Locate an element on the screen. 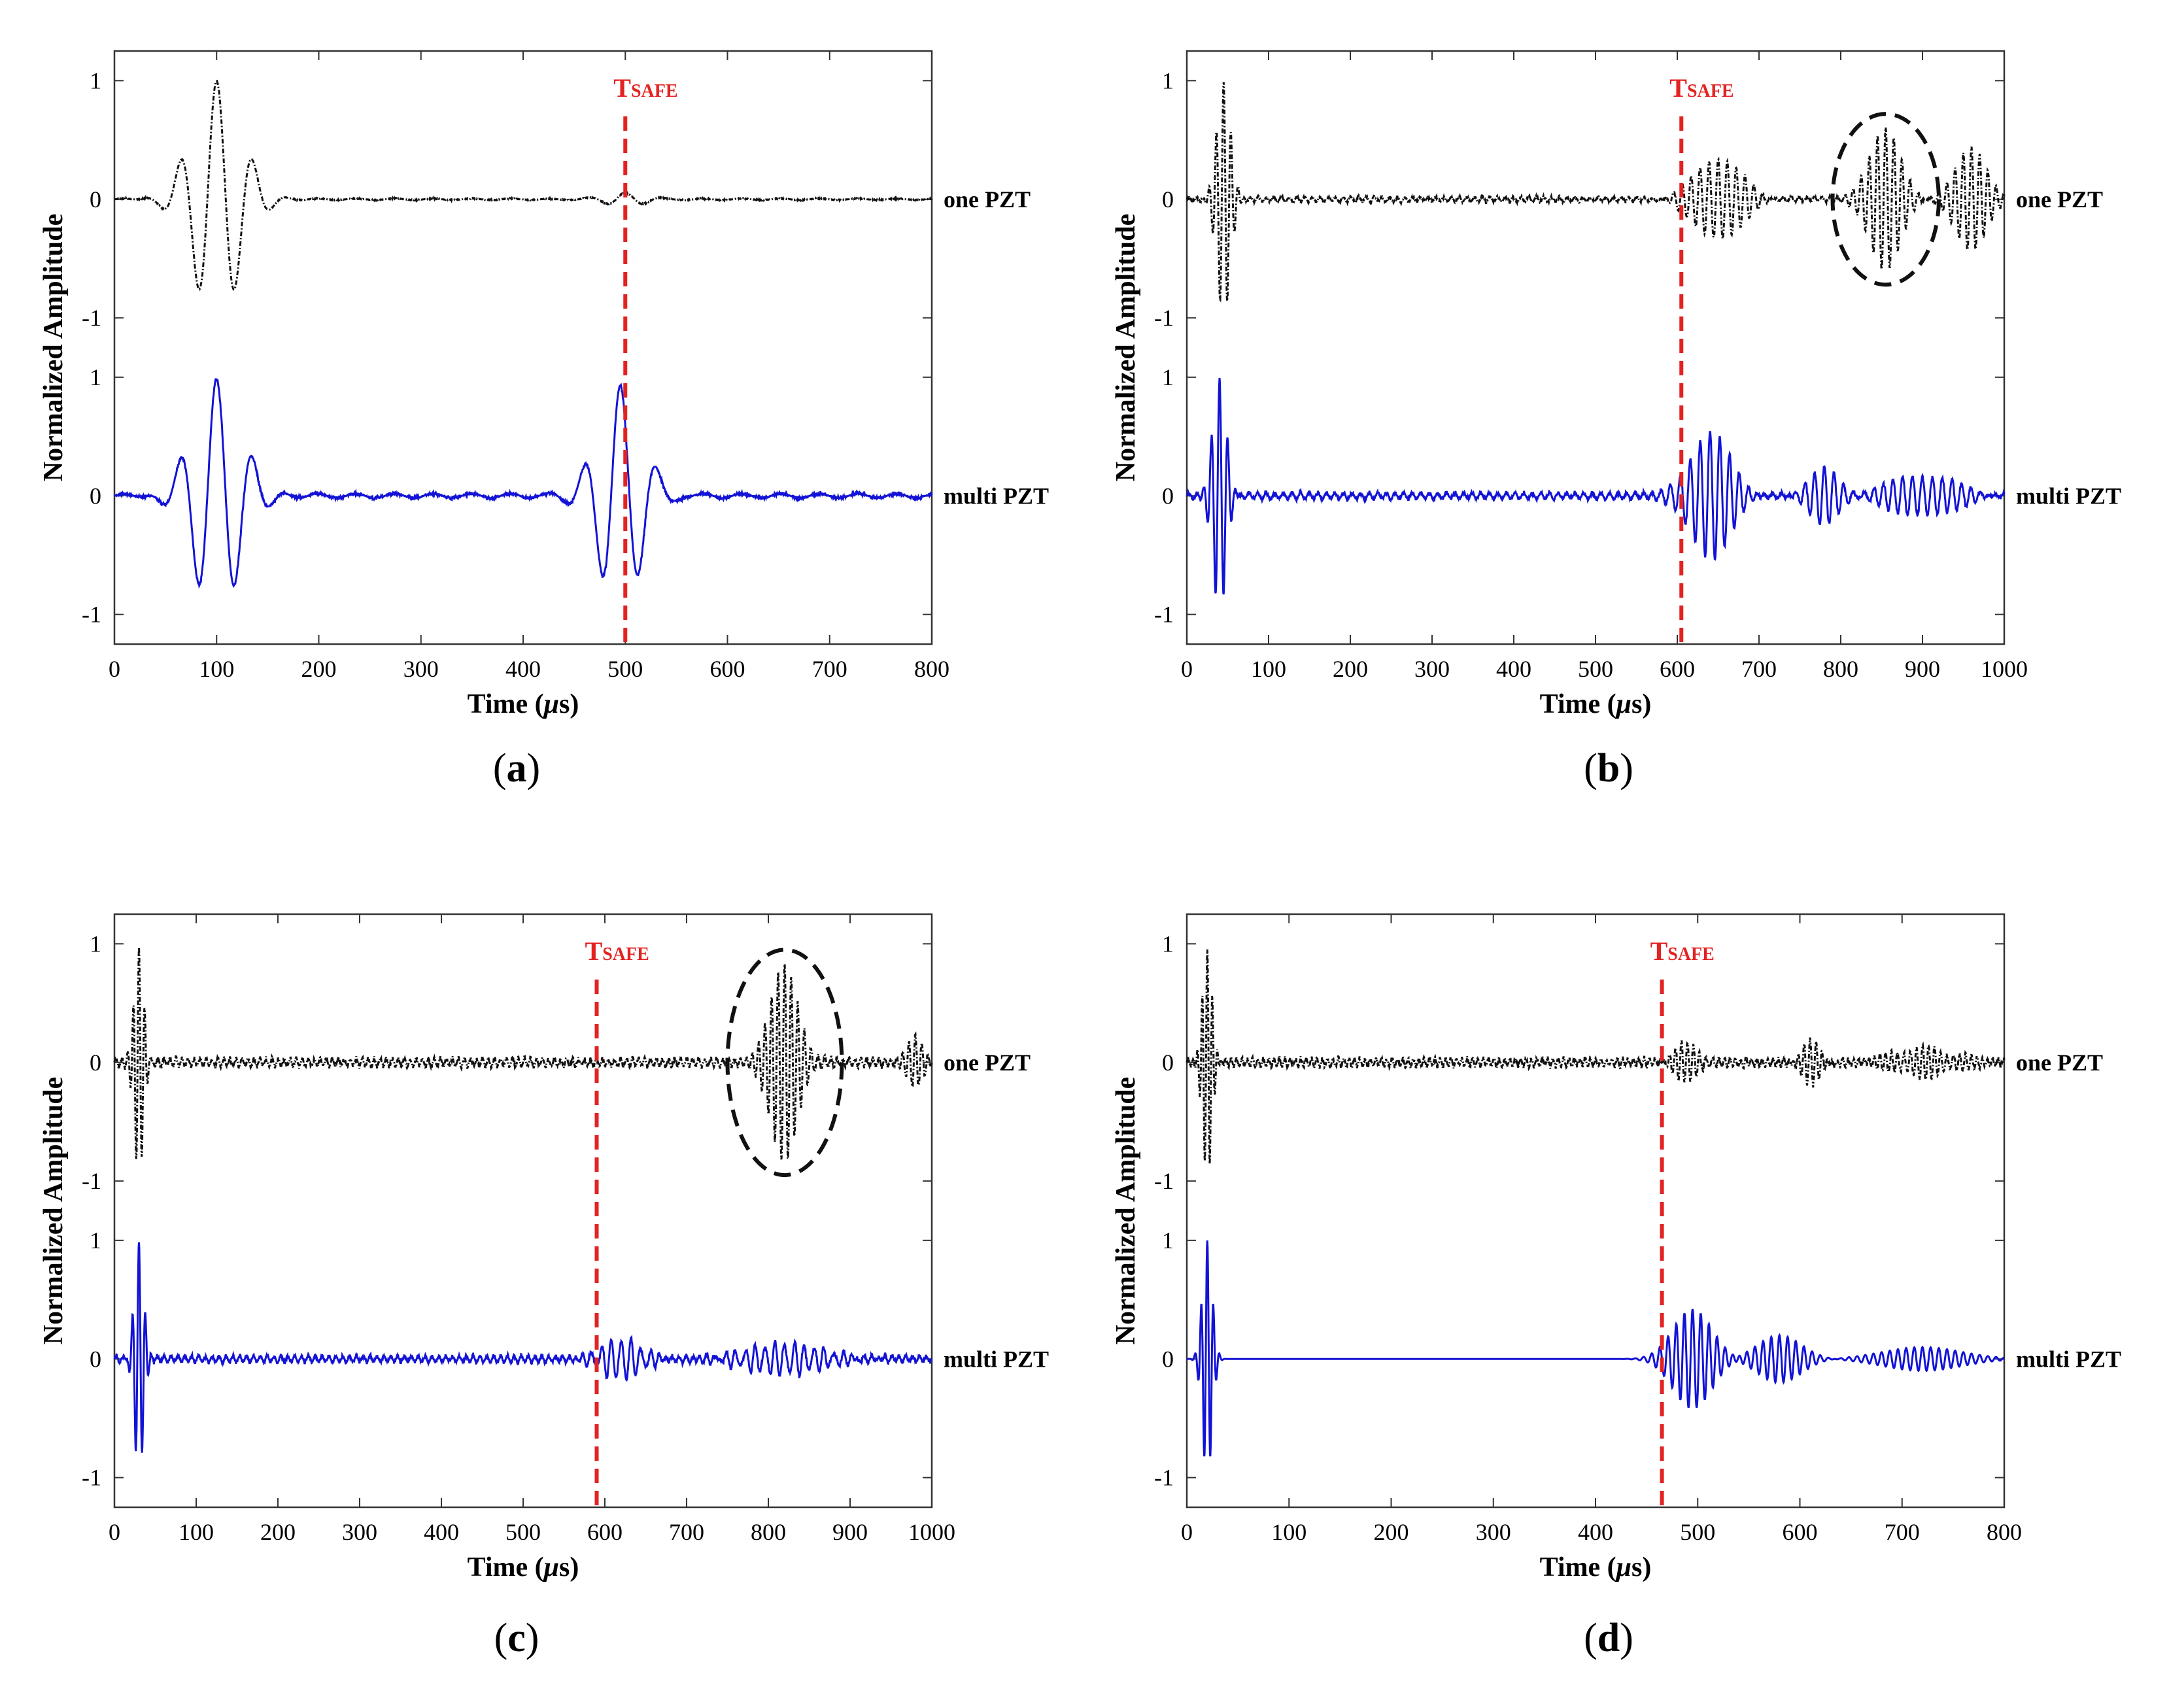 The height and width of the screenshot is (1708, 2169). caption-a: (a) is located at coordinates (516, 768).